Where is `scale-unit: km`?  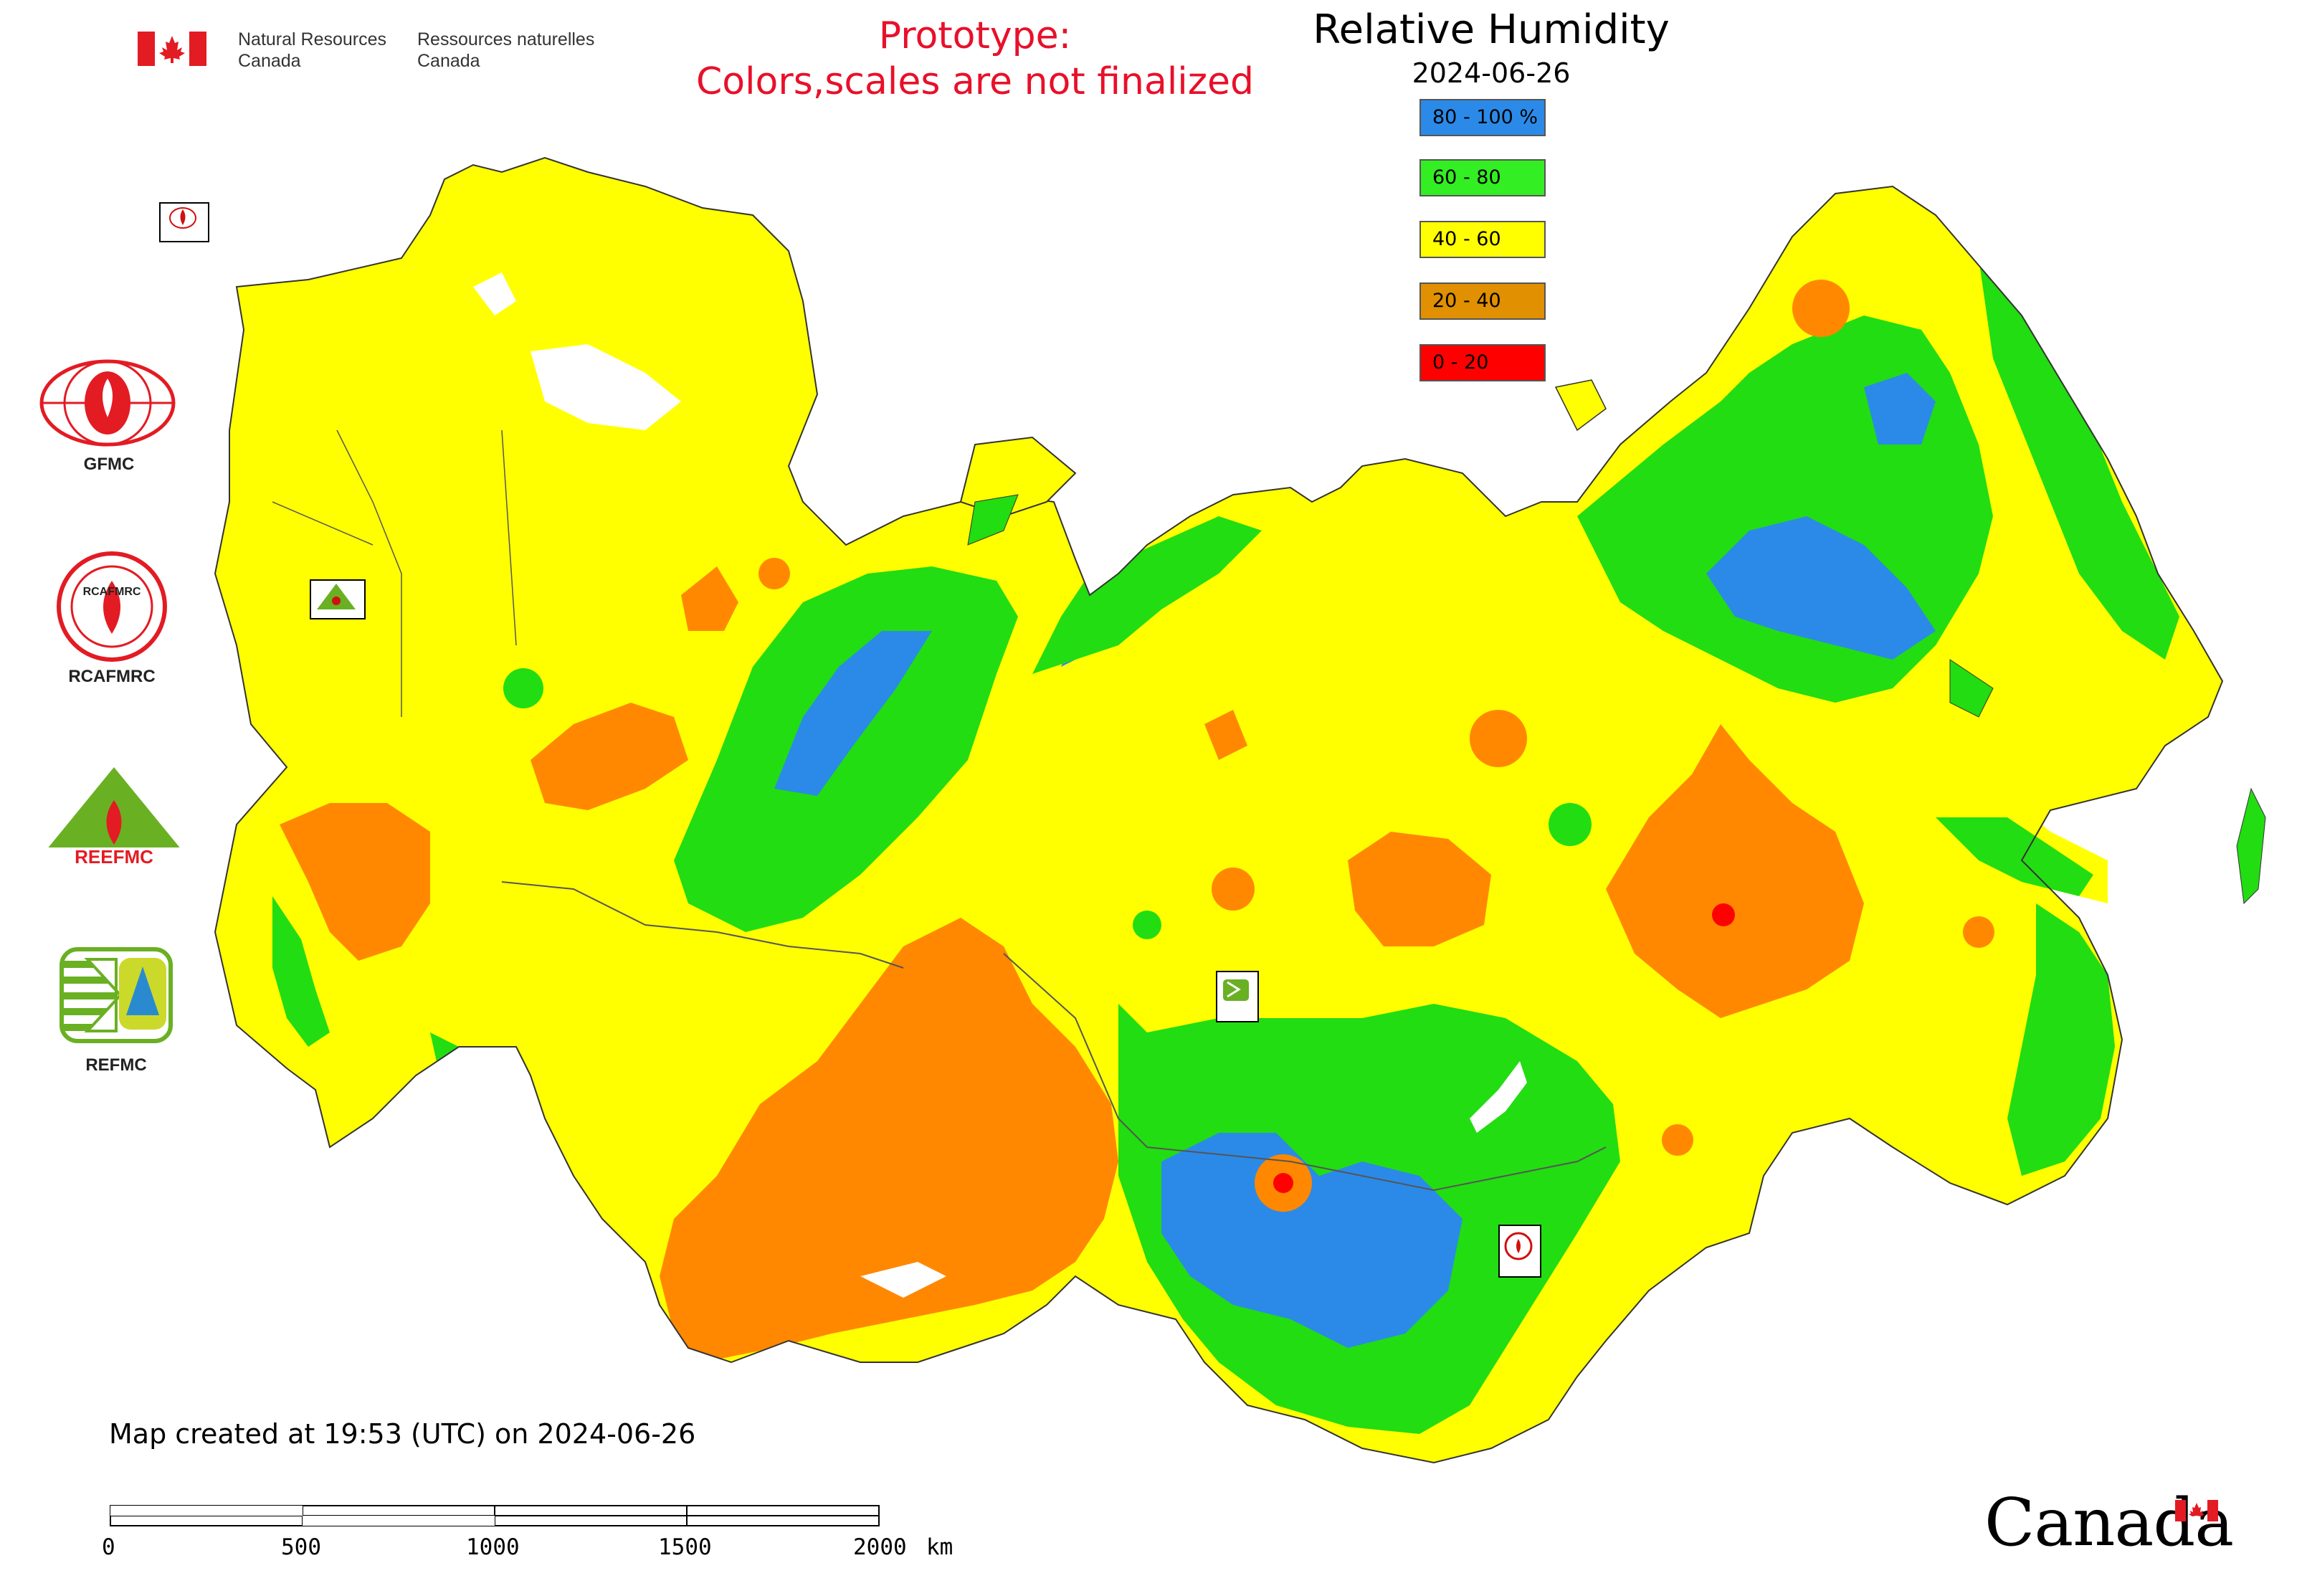 scale-unit: km is located at coordinates (940, 1547).